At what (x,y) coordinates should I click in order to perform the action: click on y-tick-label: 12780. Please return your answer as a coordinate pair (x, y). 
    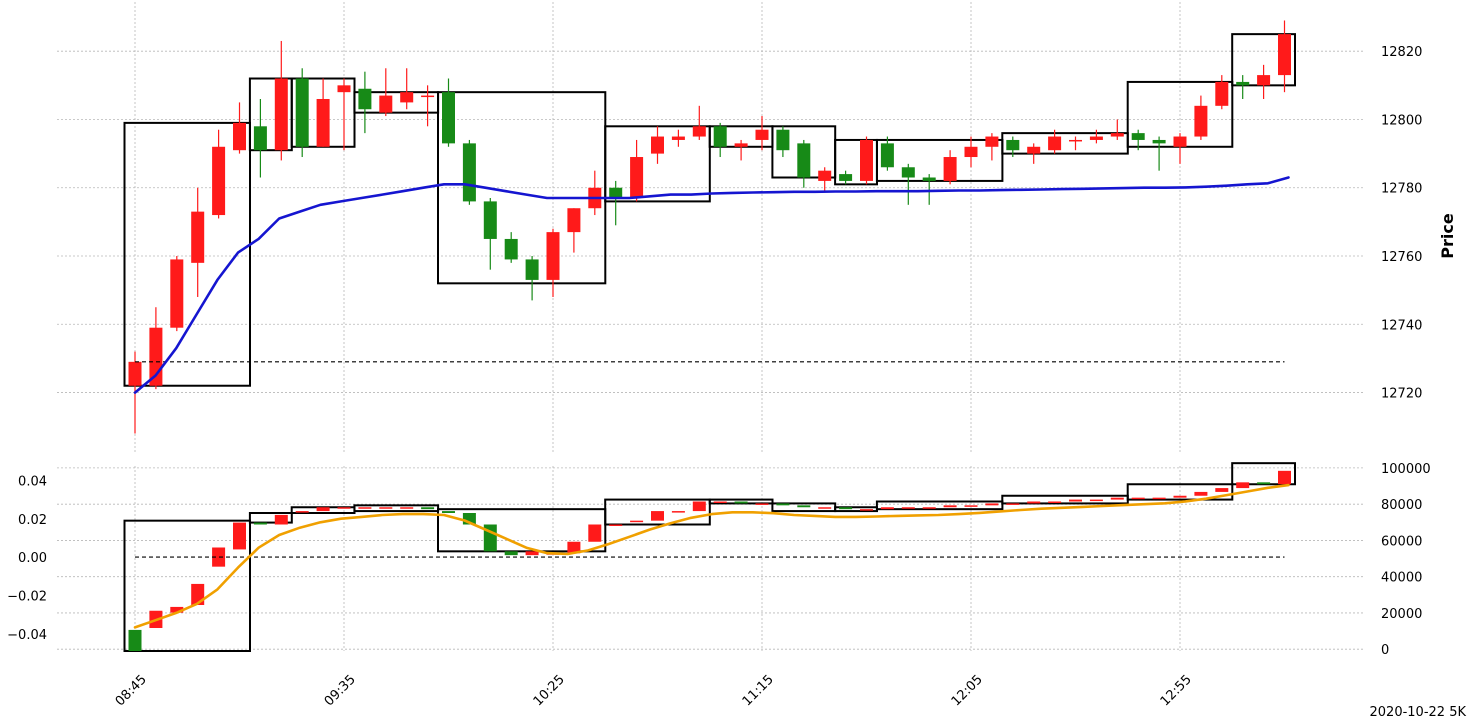
    Looking at the image, I should click on (1401, 189).